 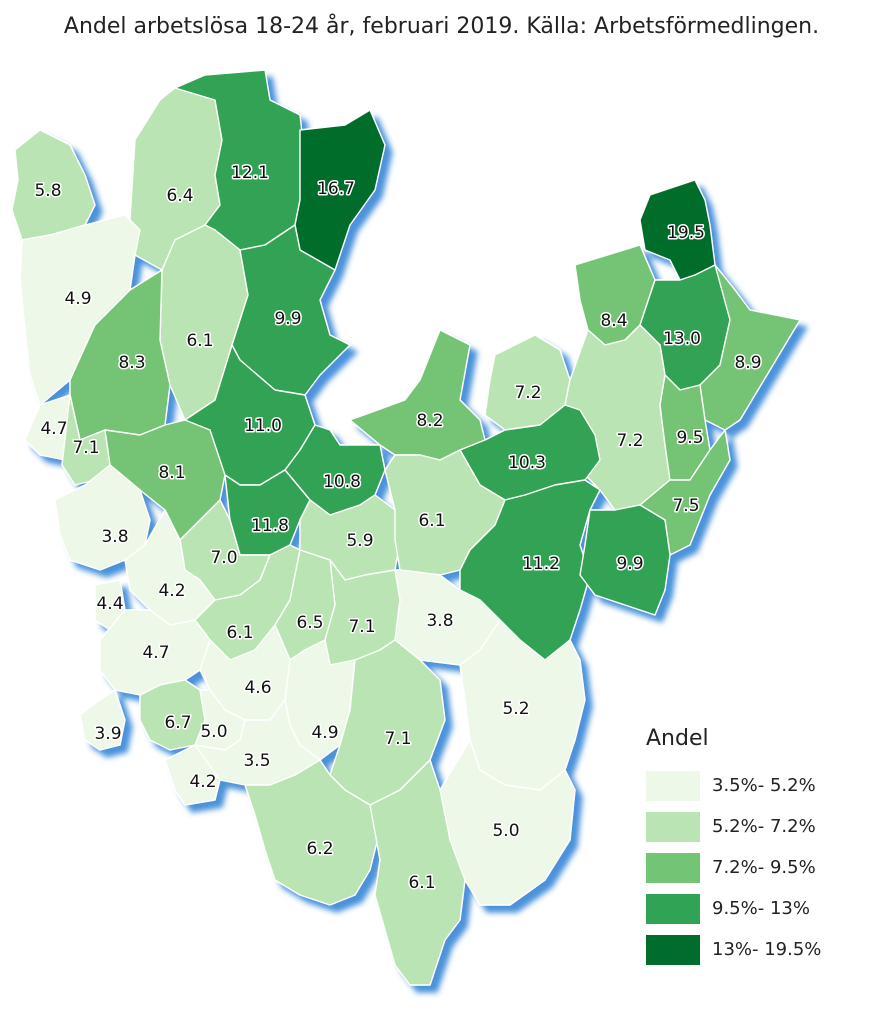 I want to click on legend-label: 5.2%- 7.2%, so click(x=764, y=826).